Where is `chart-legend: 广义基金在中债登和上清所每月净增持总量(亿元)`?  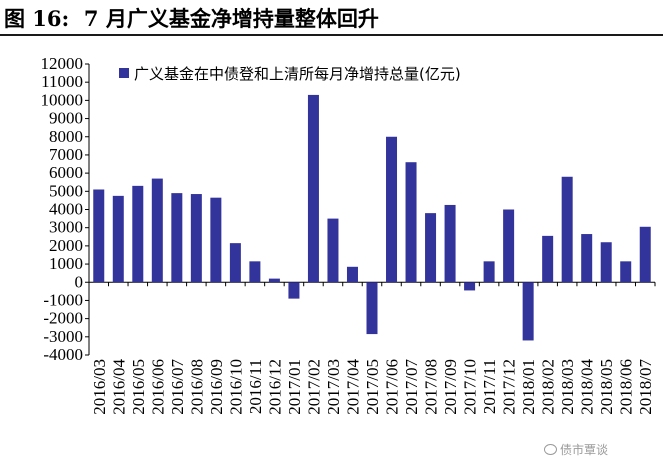 chart-legend: 广义基金在中债登和上清所每月净增持总量(亿元) is located at coordinates (290, 74).